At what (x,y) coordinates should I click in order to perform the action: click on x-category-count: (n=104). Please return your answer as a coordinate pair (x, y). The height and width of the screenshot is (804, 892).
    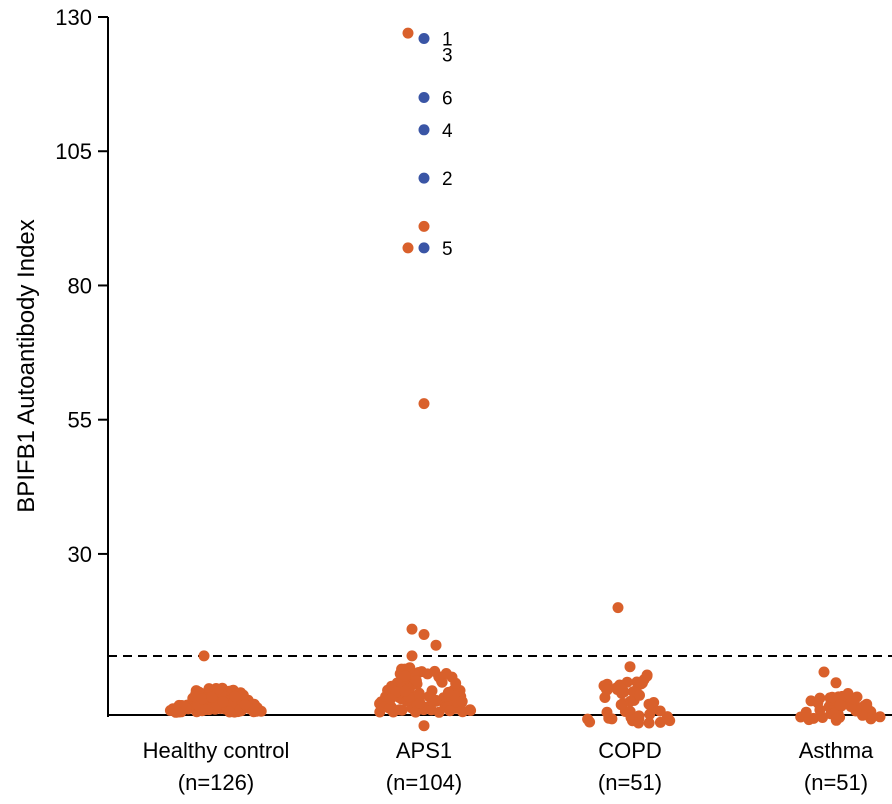
    Looking at the image, I should click on (424, 782).